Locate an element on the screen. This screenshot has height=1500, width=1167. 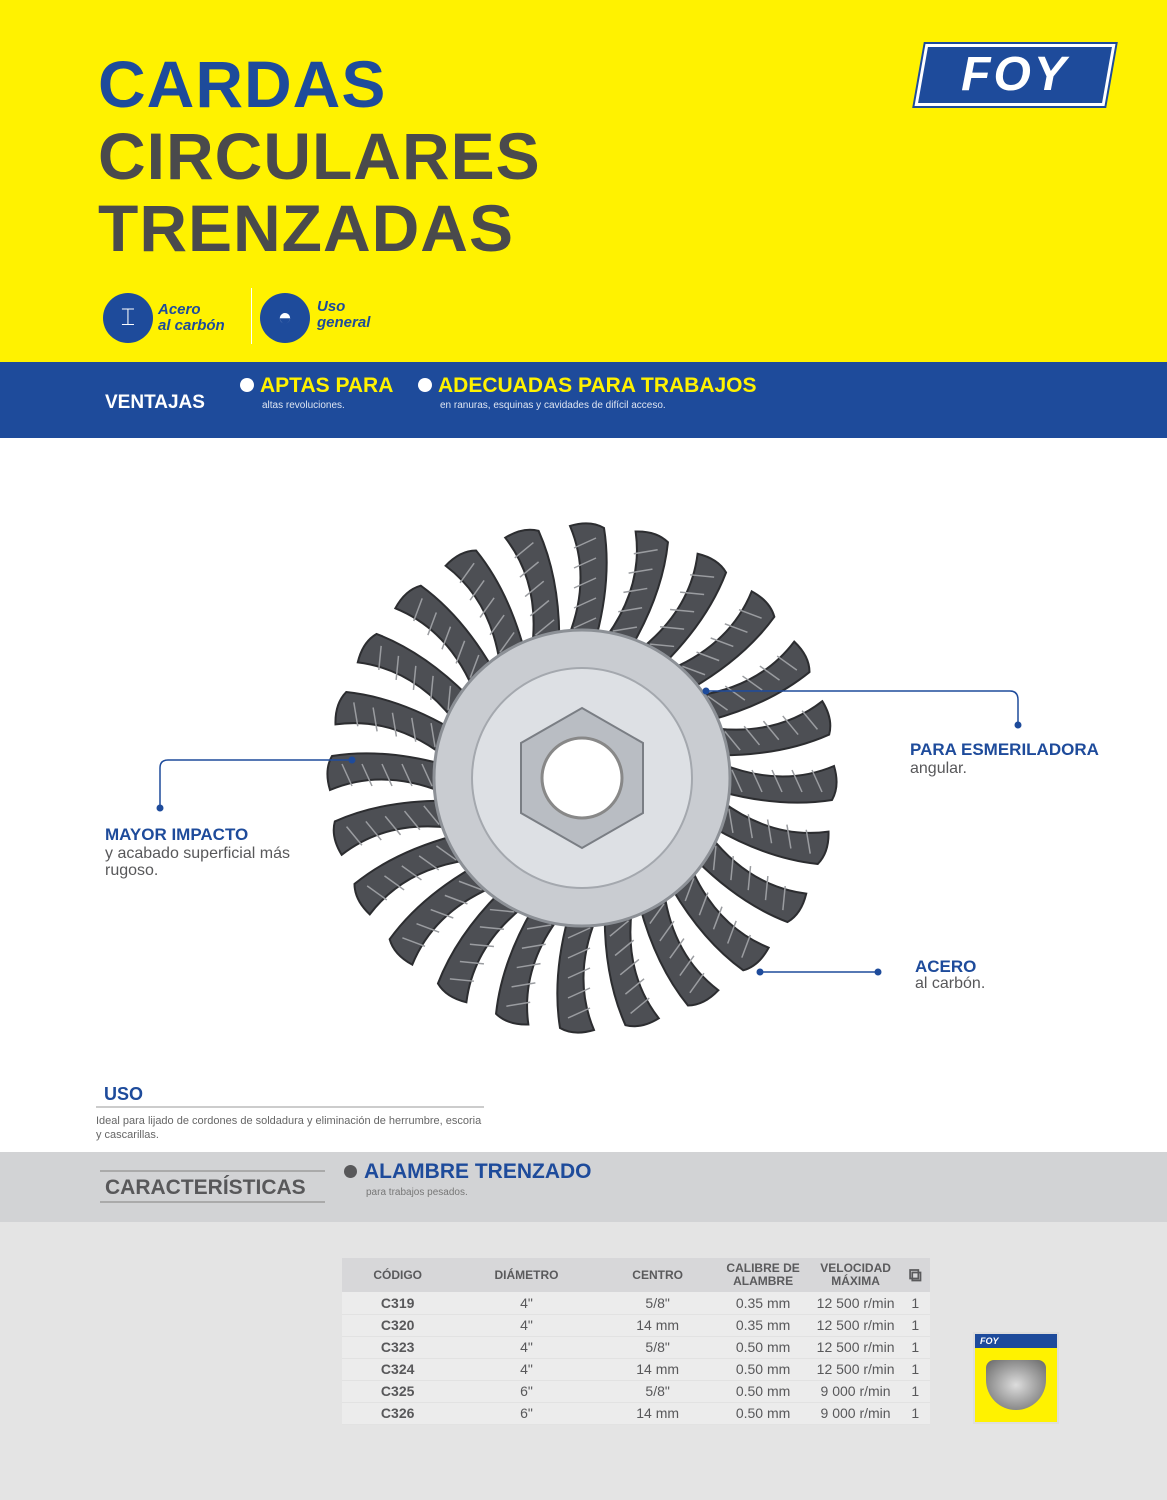
hard-hat-icon: ◓ is located at coordinates (285, 318).